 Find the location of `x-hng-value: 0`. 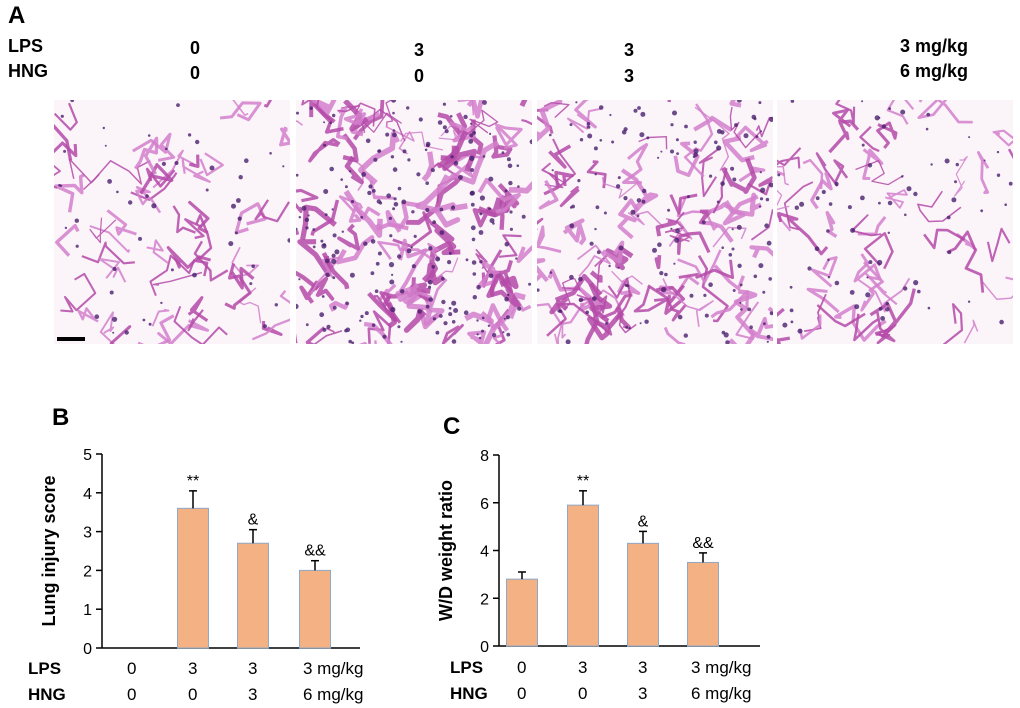

x-hng-value: 0 is located at coordinates (131, 694).